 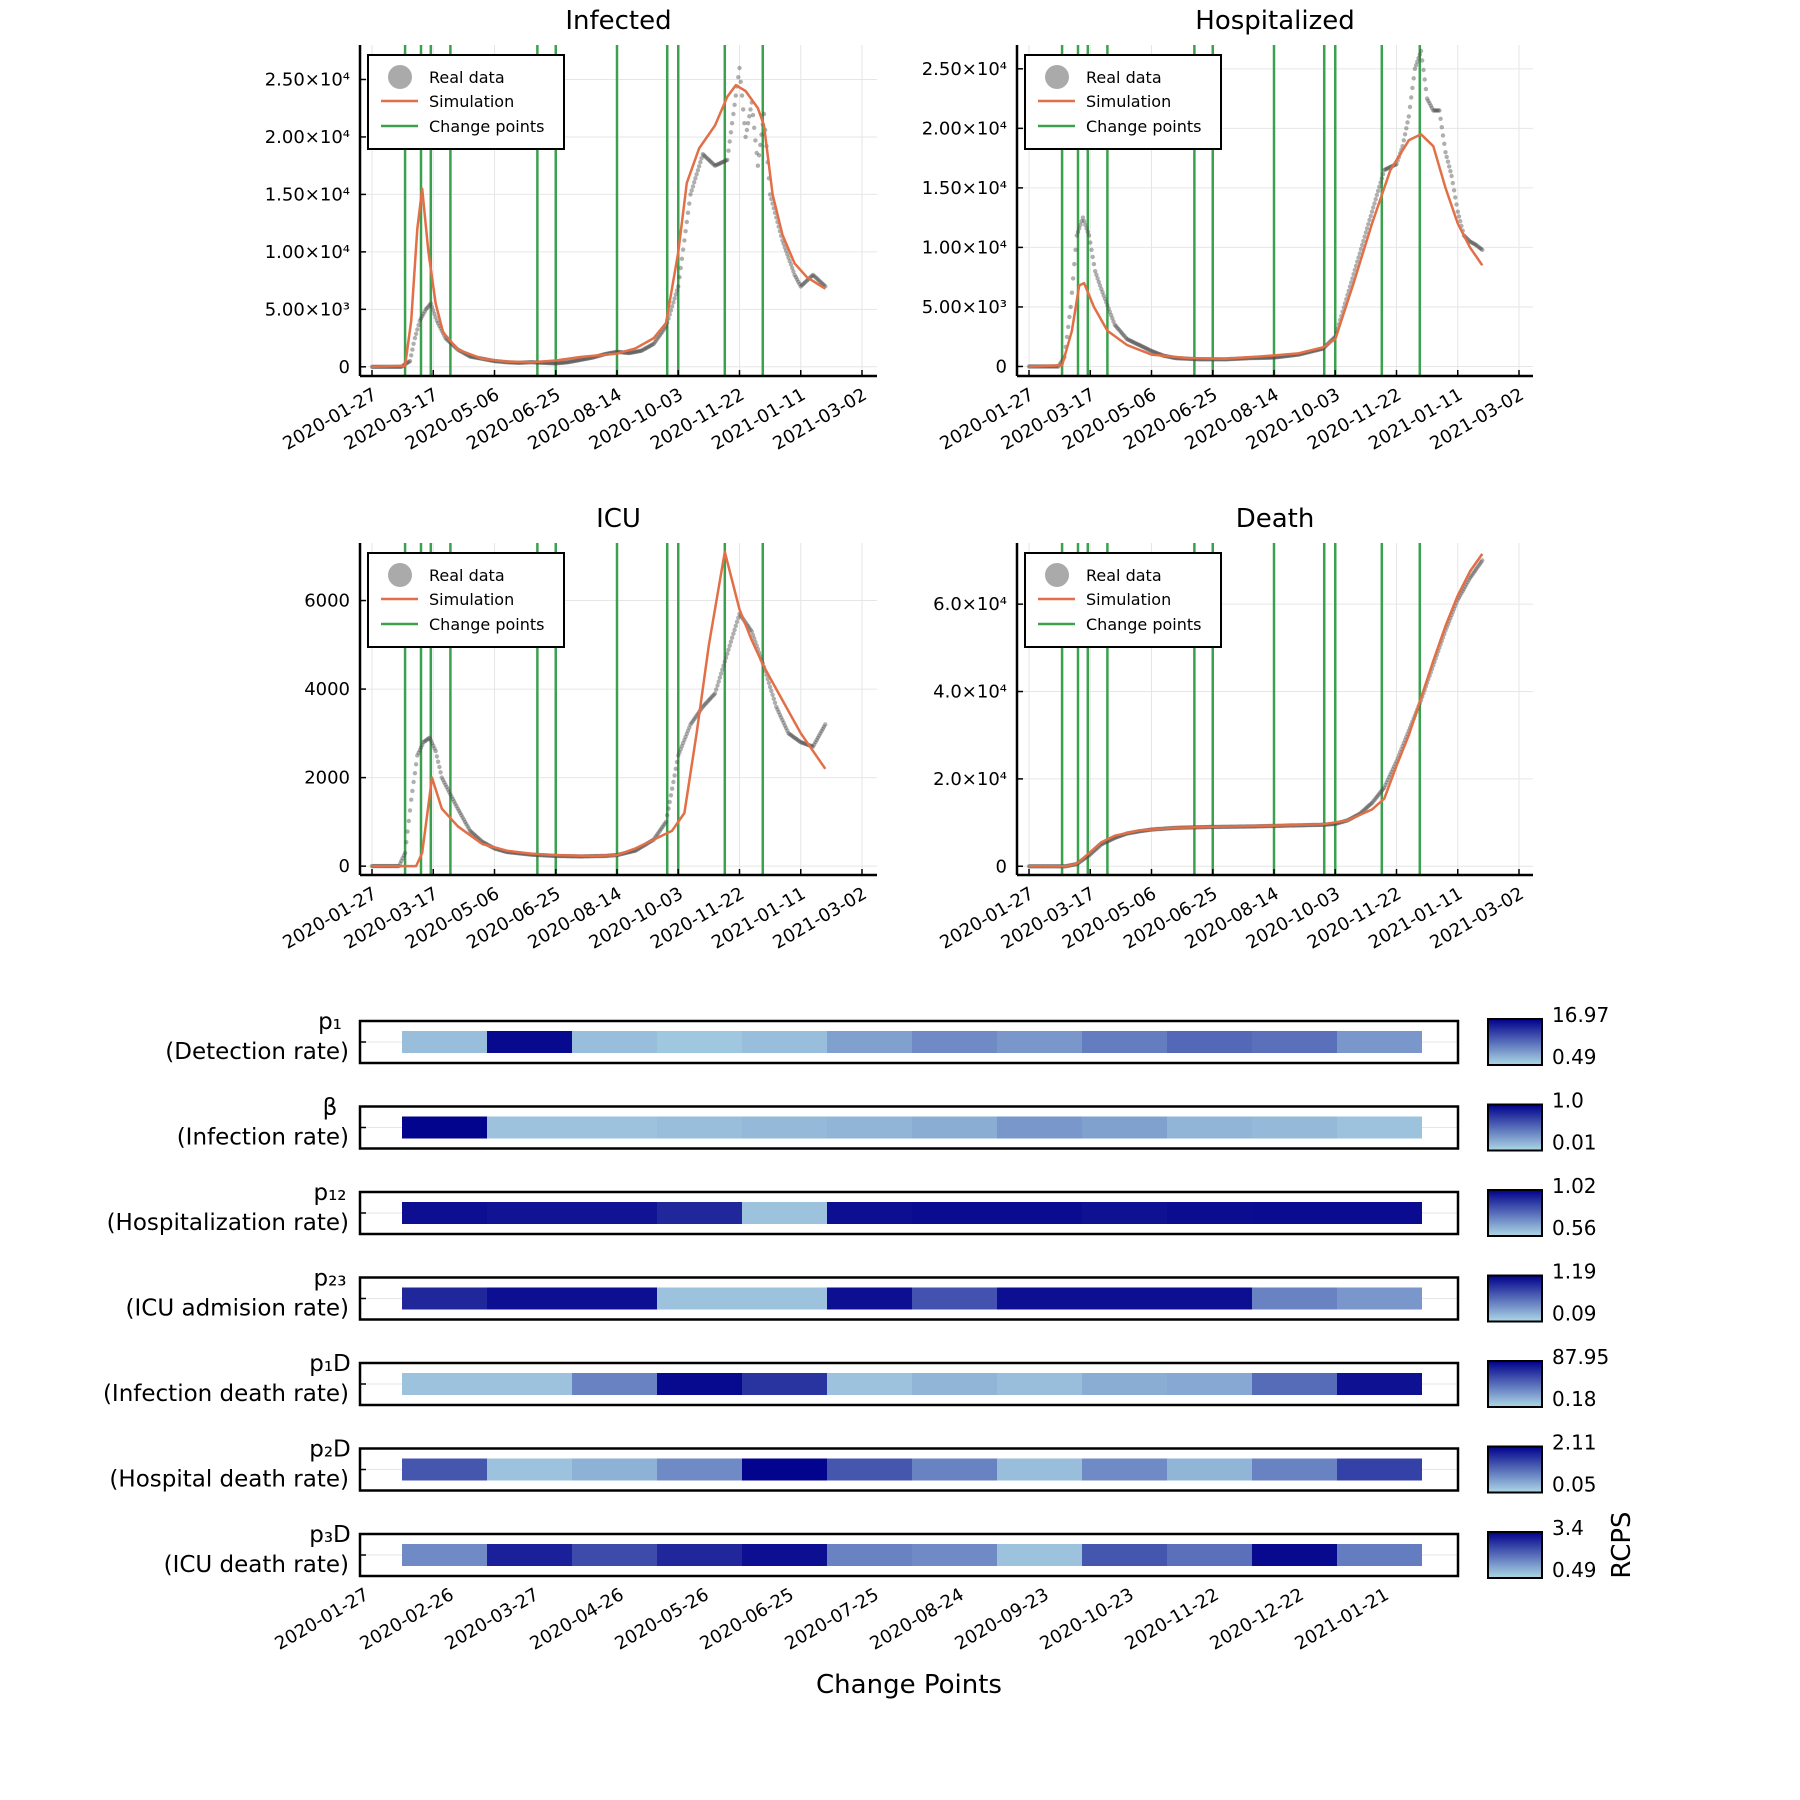 What do you see at coordinates (1515, 1298) in the screenshot?
I see `colorbar` at bounding box center [1515, 1298].